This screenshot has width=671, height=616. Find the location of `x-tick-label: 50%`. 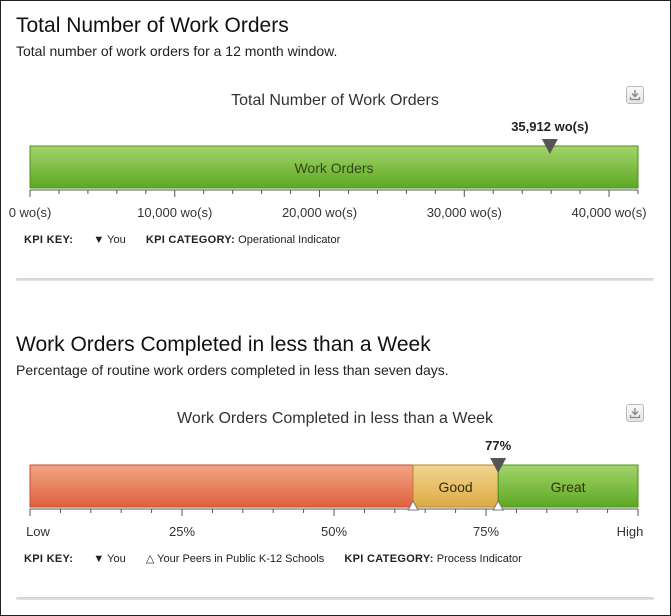

x-tick-label: 50% is located at coordinates (334, 531).